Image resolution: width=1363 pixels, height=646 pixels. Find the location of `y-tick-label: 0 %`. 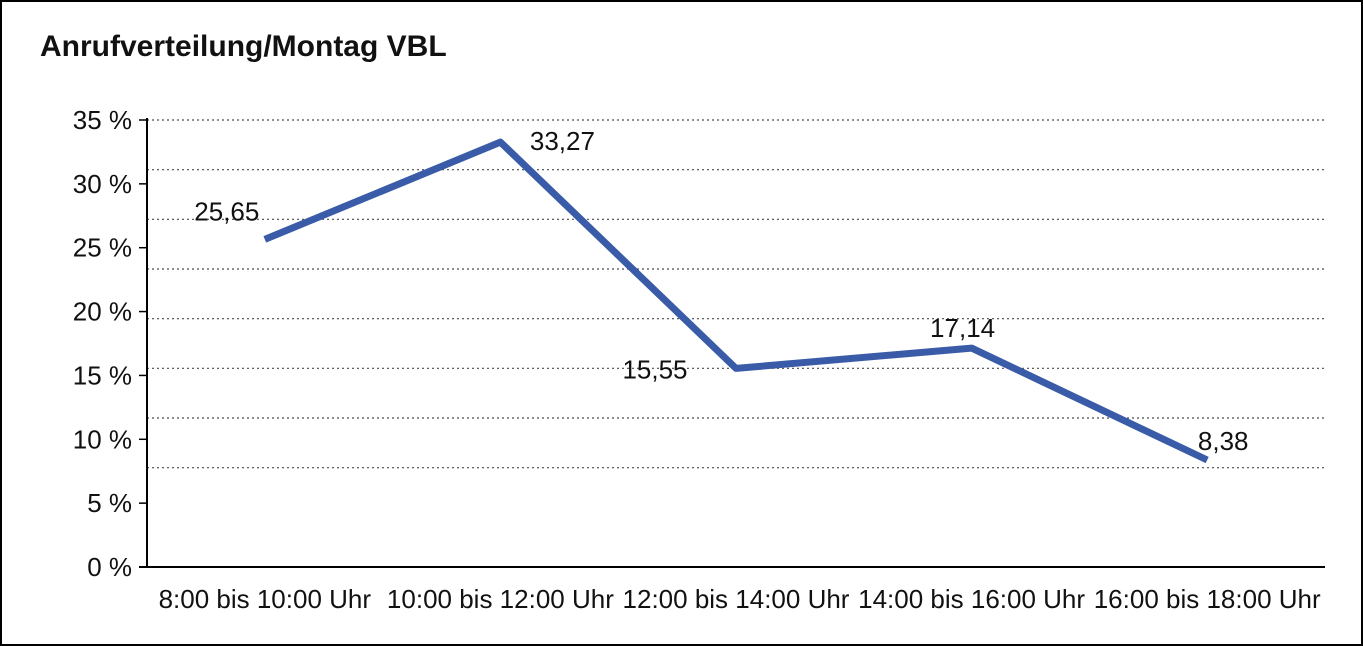

y-tick-label: 0 % is located at coordinates (109, 567).